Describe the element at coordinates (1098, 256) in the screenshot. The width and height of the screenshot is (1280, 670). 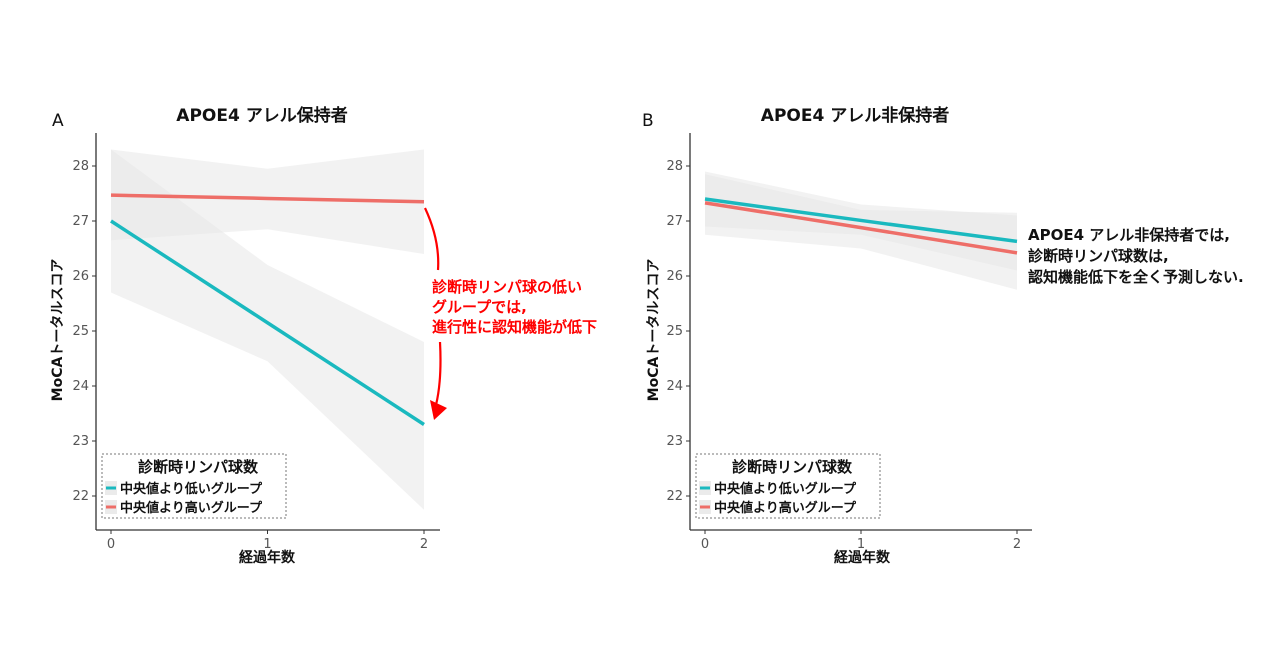
I see `panel-b-annotation-line2: 診断時リンパ球数は,` at that location.